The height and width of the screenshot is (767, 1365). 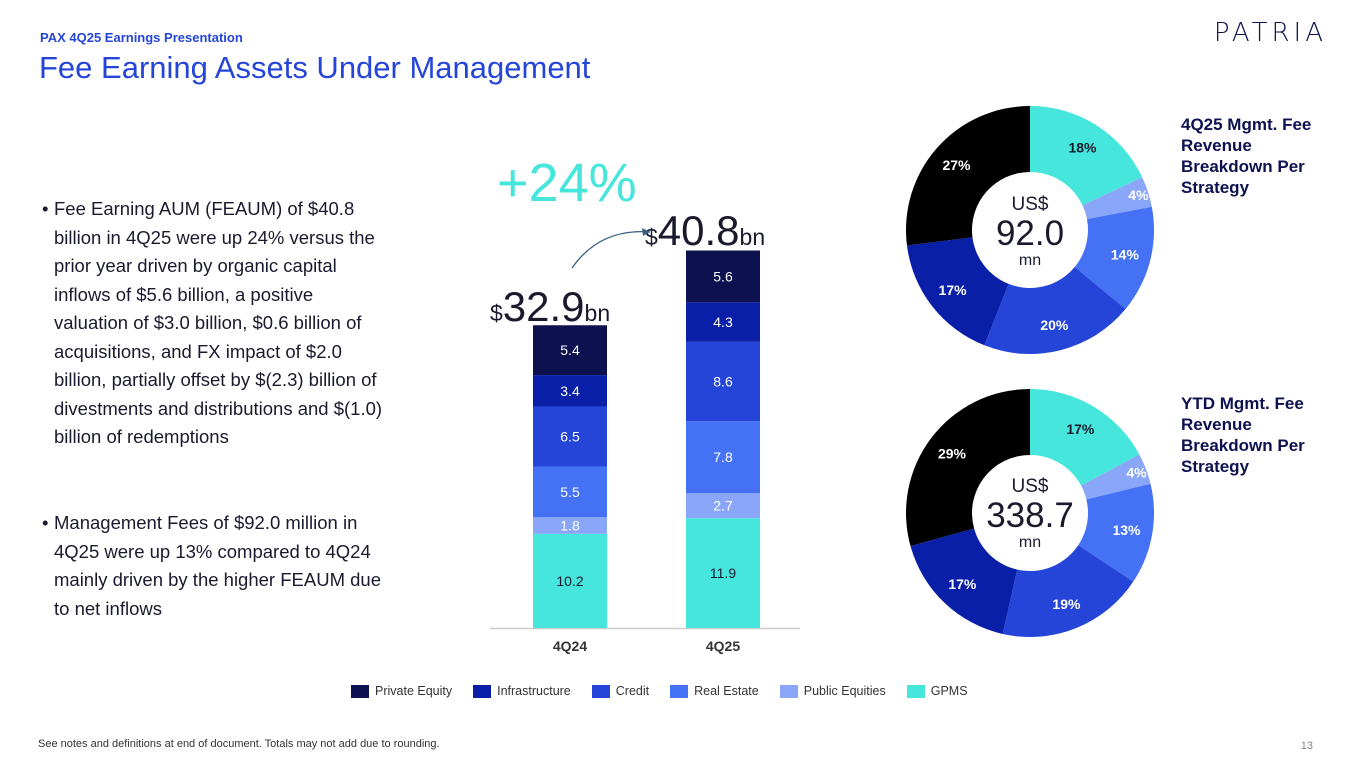 What do you see at coordinates (1306, 746) in the screenshot?
I see `page-number: 13` at bounding box center [1306, 746].